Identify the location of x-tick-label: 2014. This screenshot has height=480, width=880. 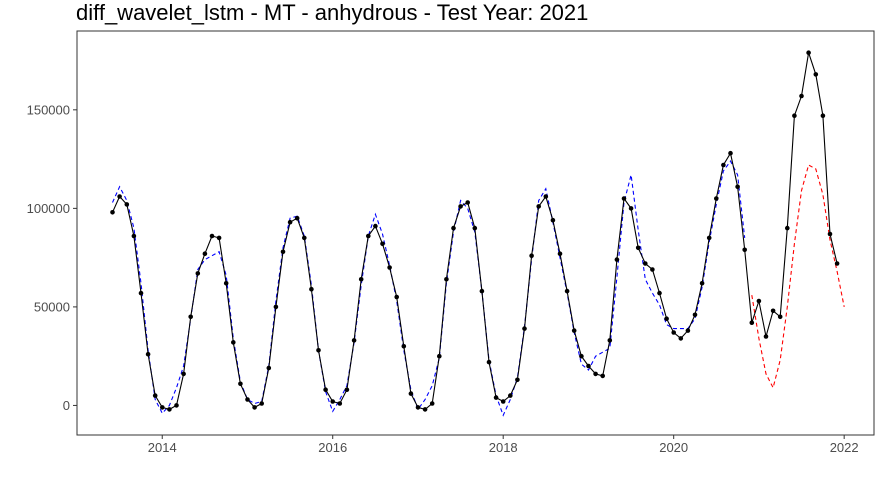
(162, 447).